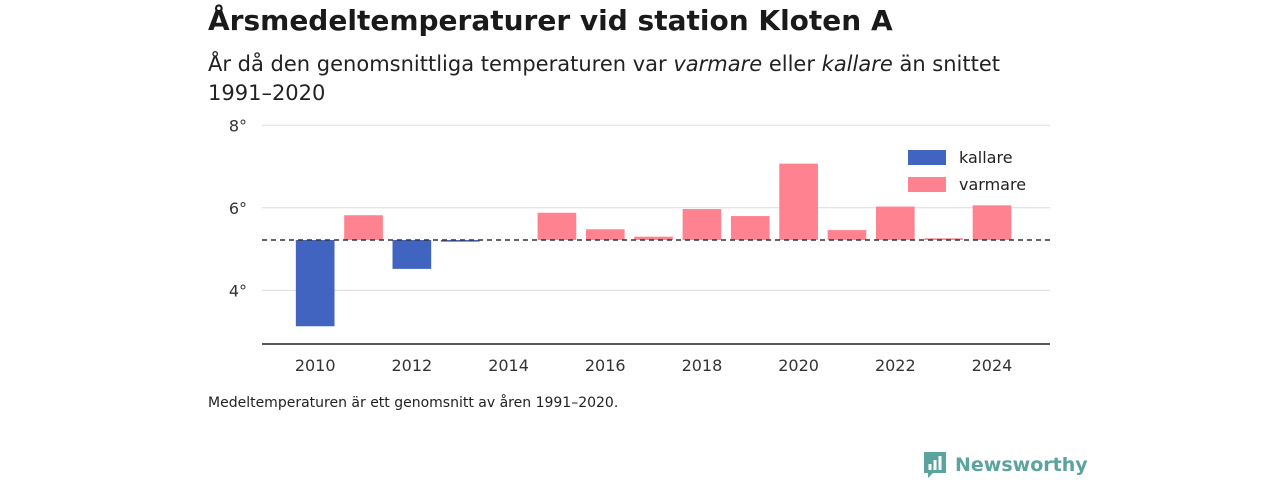 The height and width of the screenshot is (480, 1280). What do you see at coordinates (718, 64) in the screenshot?
I see `subtitle-warm-word: varmare` at bounding box center [718, 64].